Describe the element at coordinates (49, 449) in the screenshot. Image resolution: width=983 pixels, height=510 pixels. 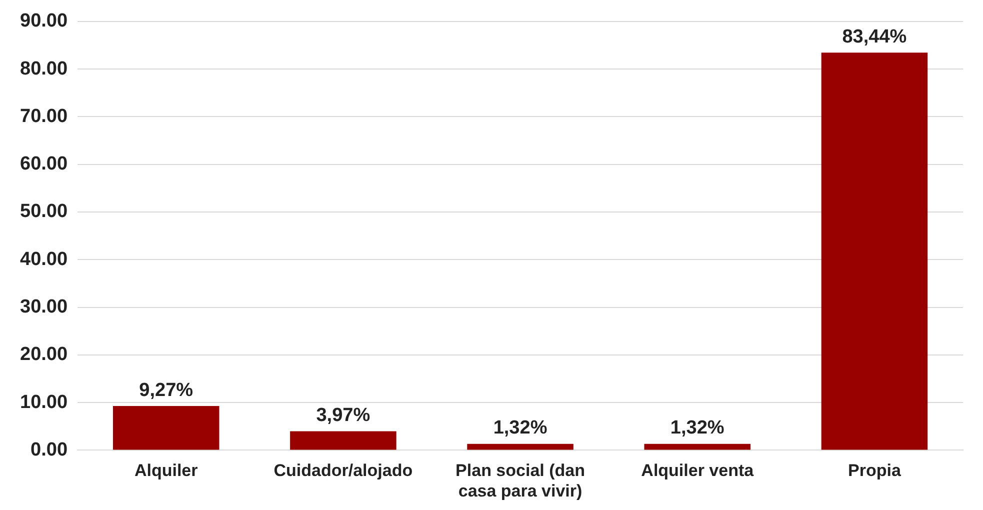
I see `y-tick-label: 0.00` at that location.